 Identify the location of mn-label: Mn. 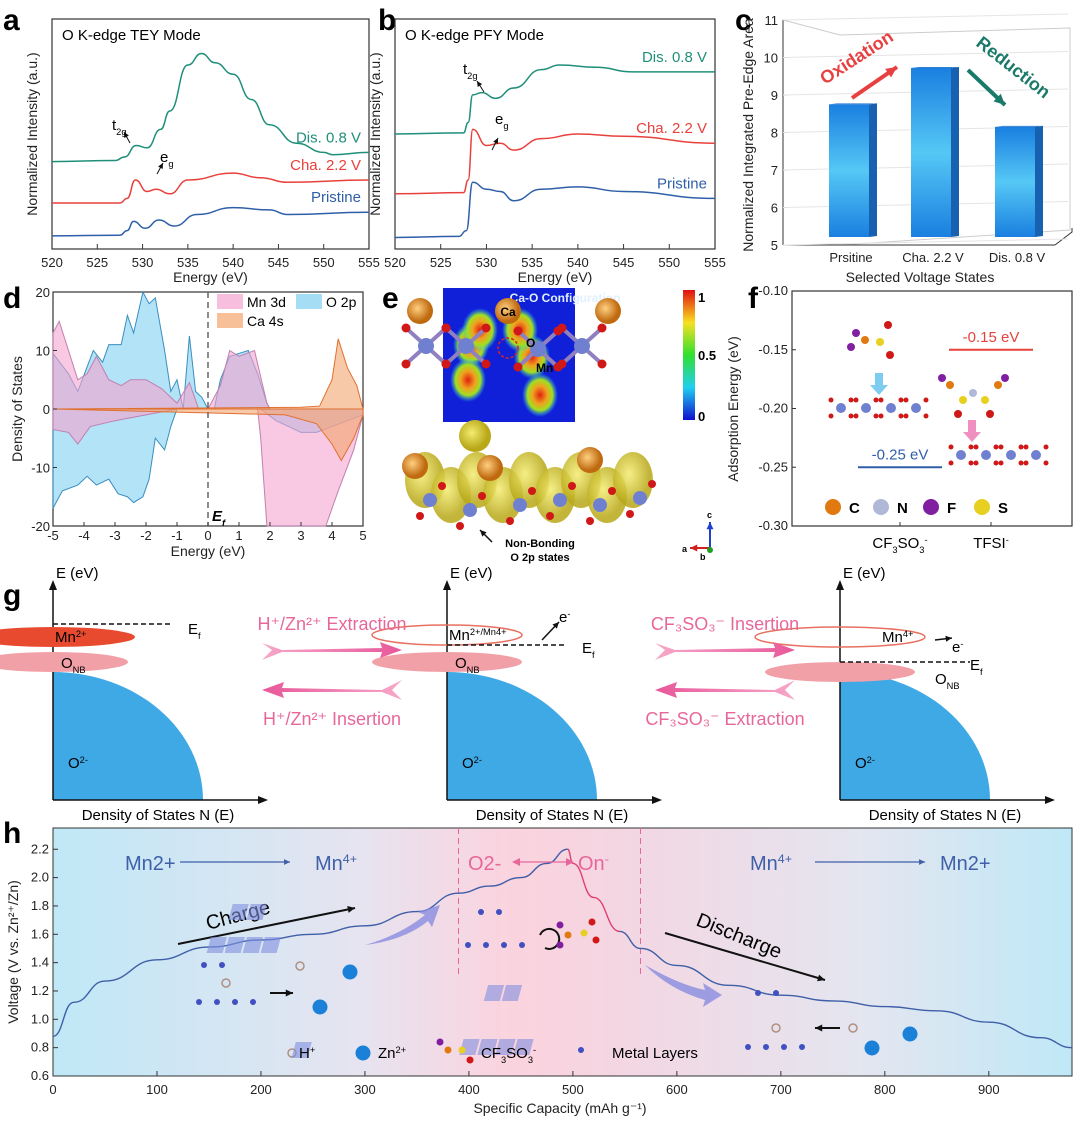
(544, 368).